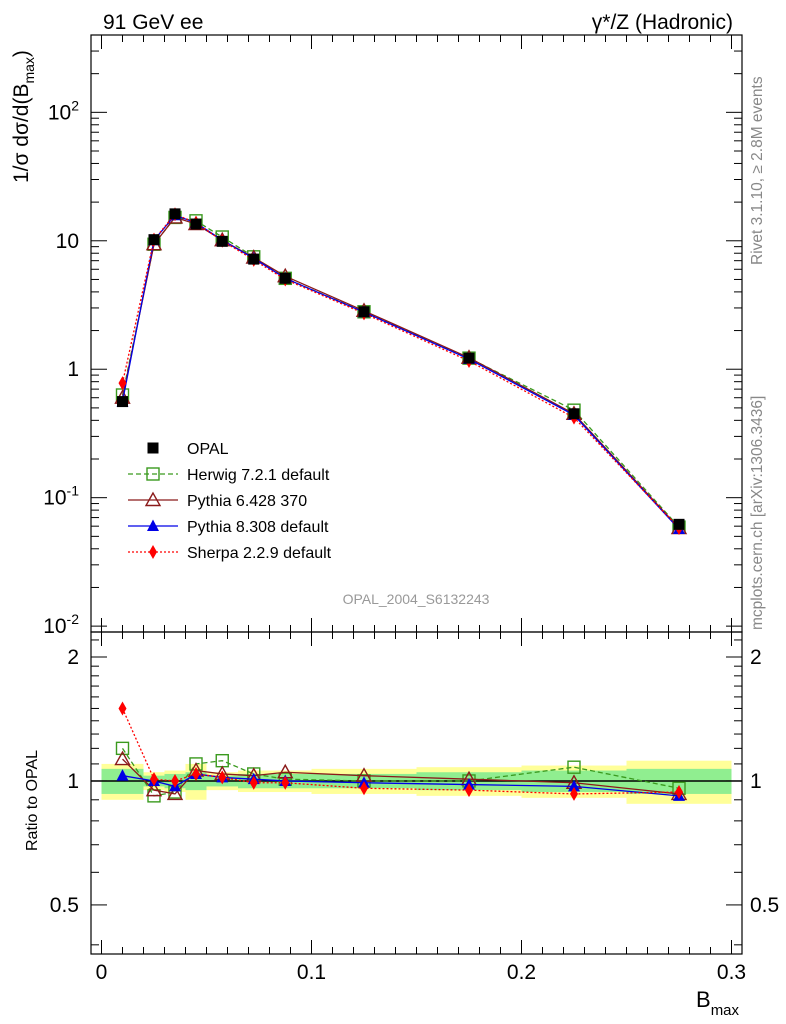 Image resolution: width=786 pixels, height=1024 pixels. What do you see at coordinates (764, 905) in the screenshot?
I see `ratio-y-tick-label-right: 0.5` at bounding box center [764, 905].